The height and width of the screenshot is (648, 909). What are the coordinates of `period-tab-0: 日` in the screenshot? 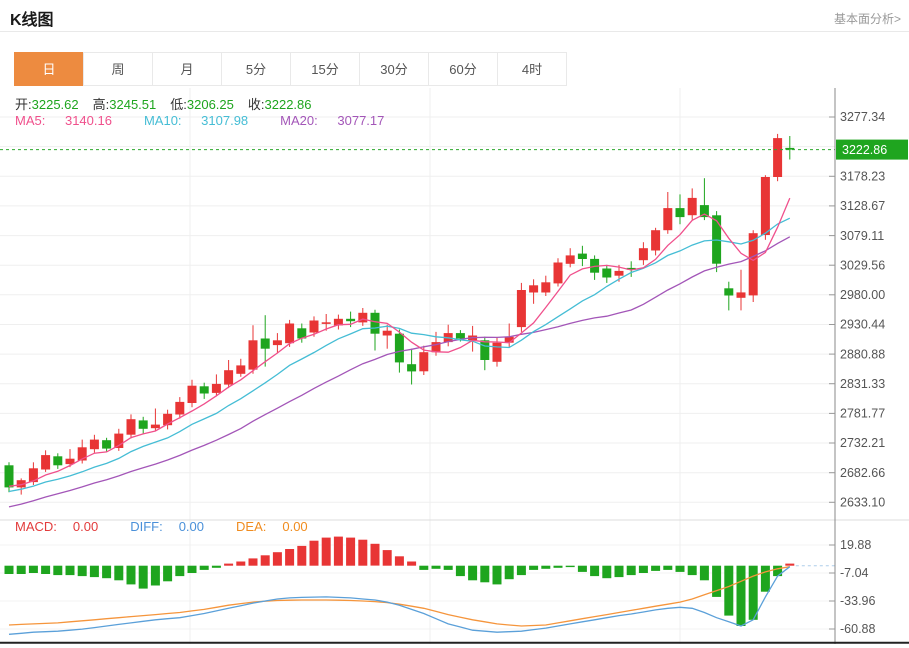 It's located at (49, 69).